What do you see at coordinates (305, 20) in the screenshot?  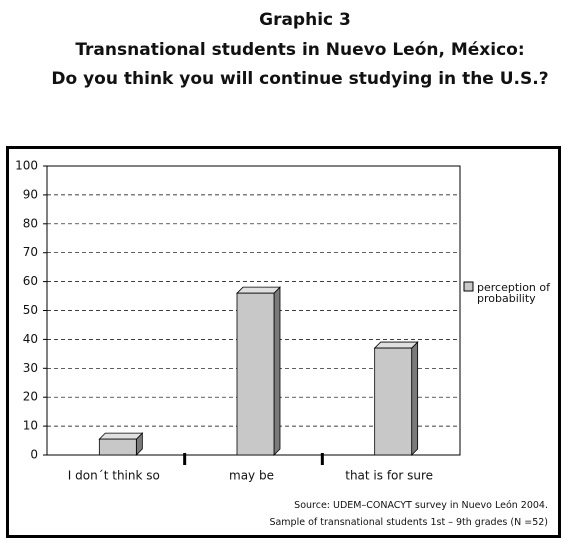 I see `chart-title: Graphic 3` at bounding box center [305, 20].